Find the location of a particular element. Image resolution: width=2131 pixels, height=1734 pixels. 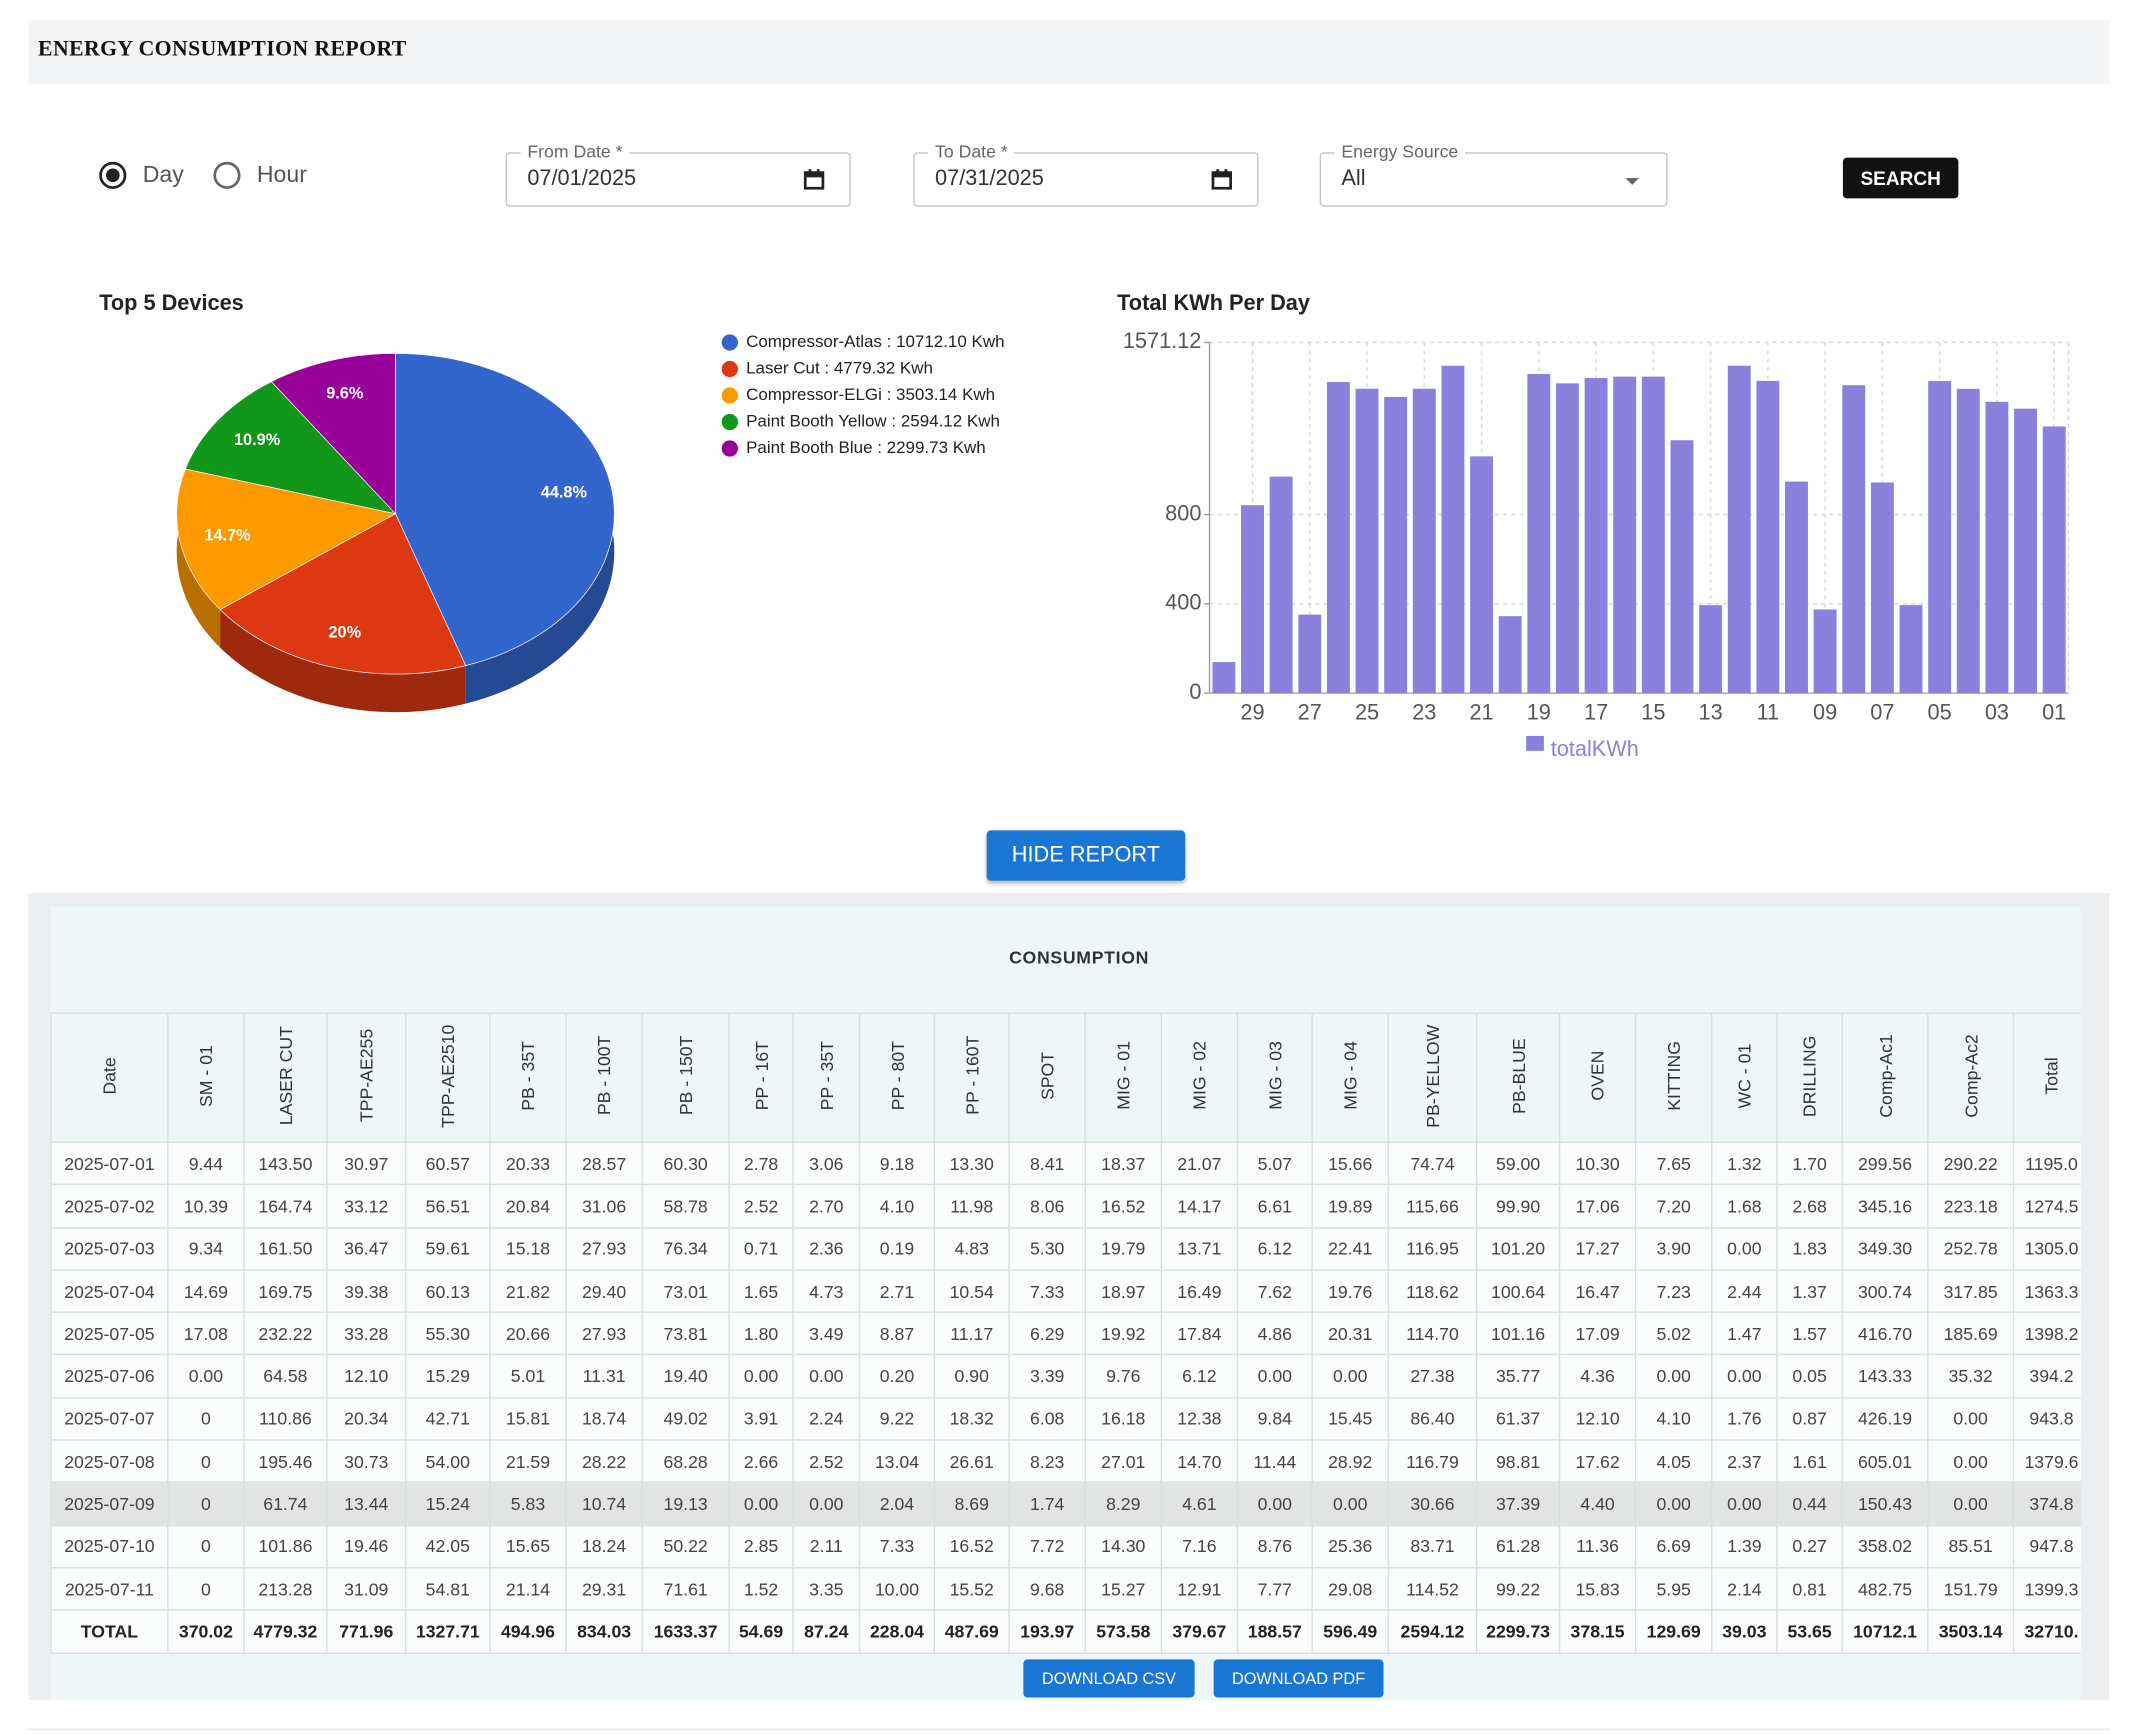

total-cell: 370.02 is located at coordinates (206, 1631).